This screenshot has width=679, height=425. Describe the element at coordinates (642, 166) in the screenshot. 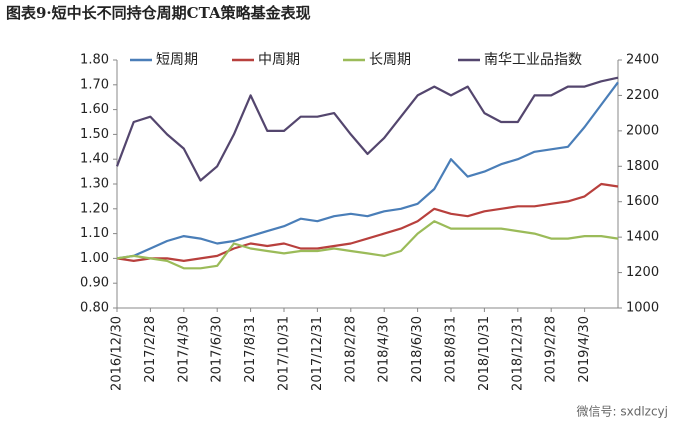

I see `y2-tick-label: 1800` at that location.